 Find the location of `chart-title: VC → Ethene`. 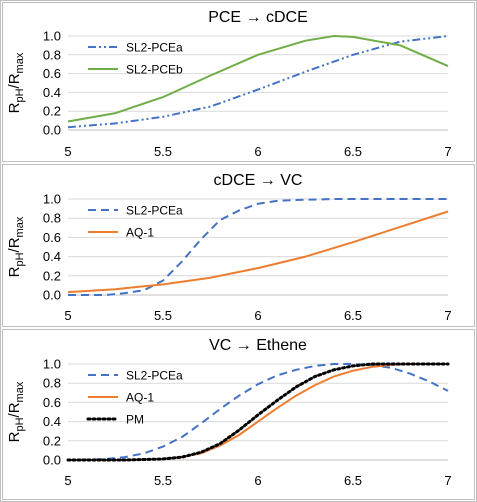

chart-title: VC → Ethene is located at coordinates (258, 345).